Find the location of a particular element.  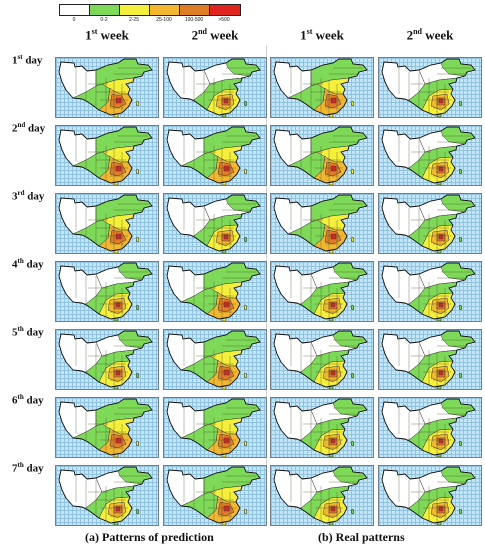

map-thumbnail-day6-col2 is located at coordinates (215, 427).